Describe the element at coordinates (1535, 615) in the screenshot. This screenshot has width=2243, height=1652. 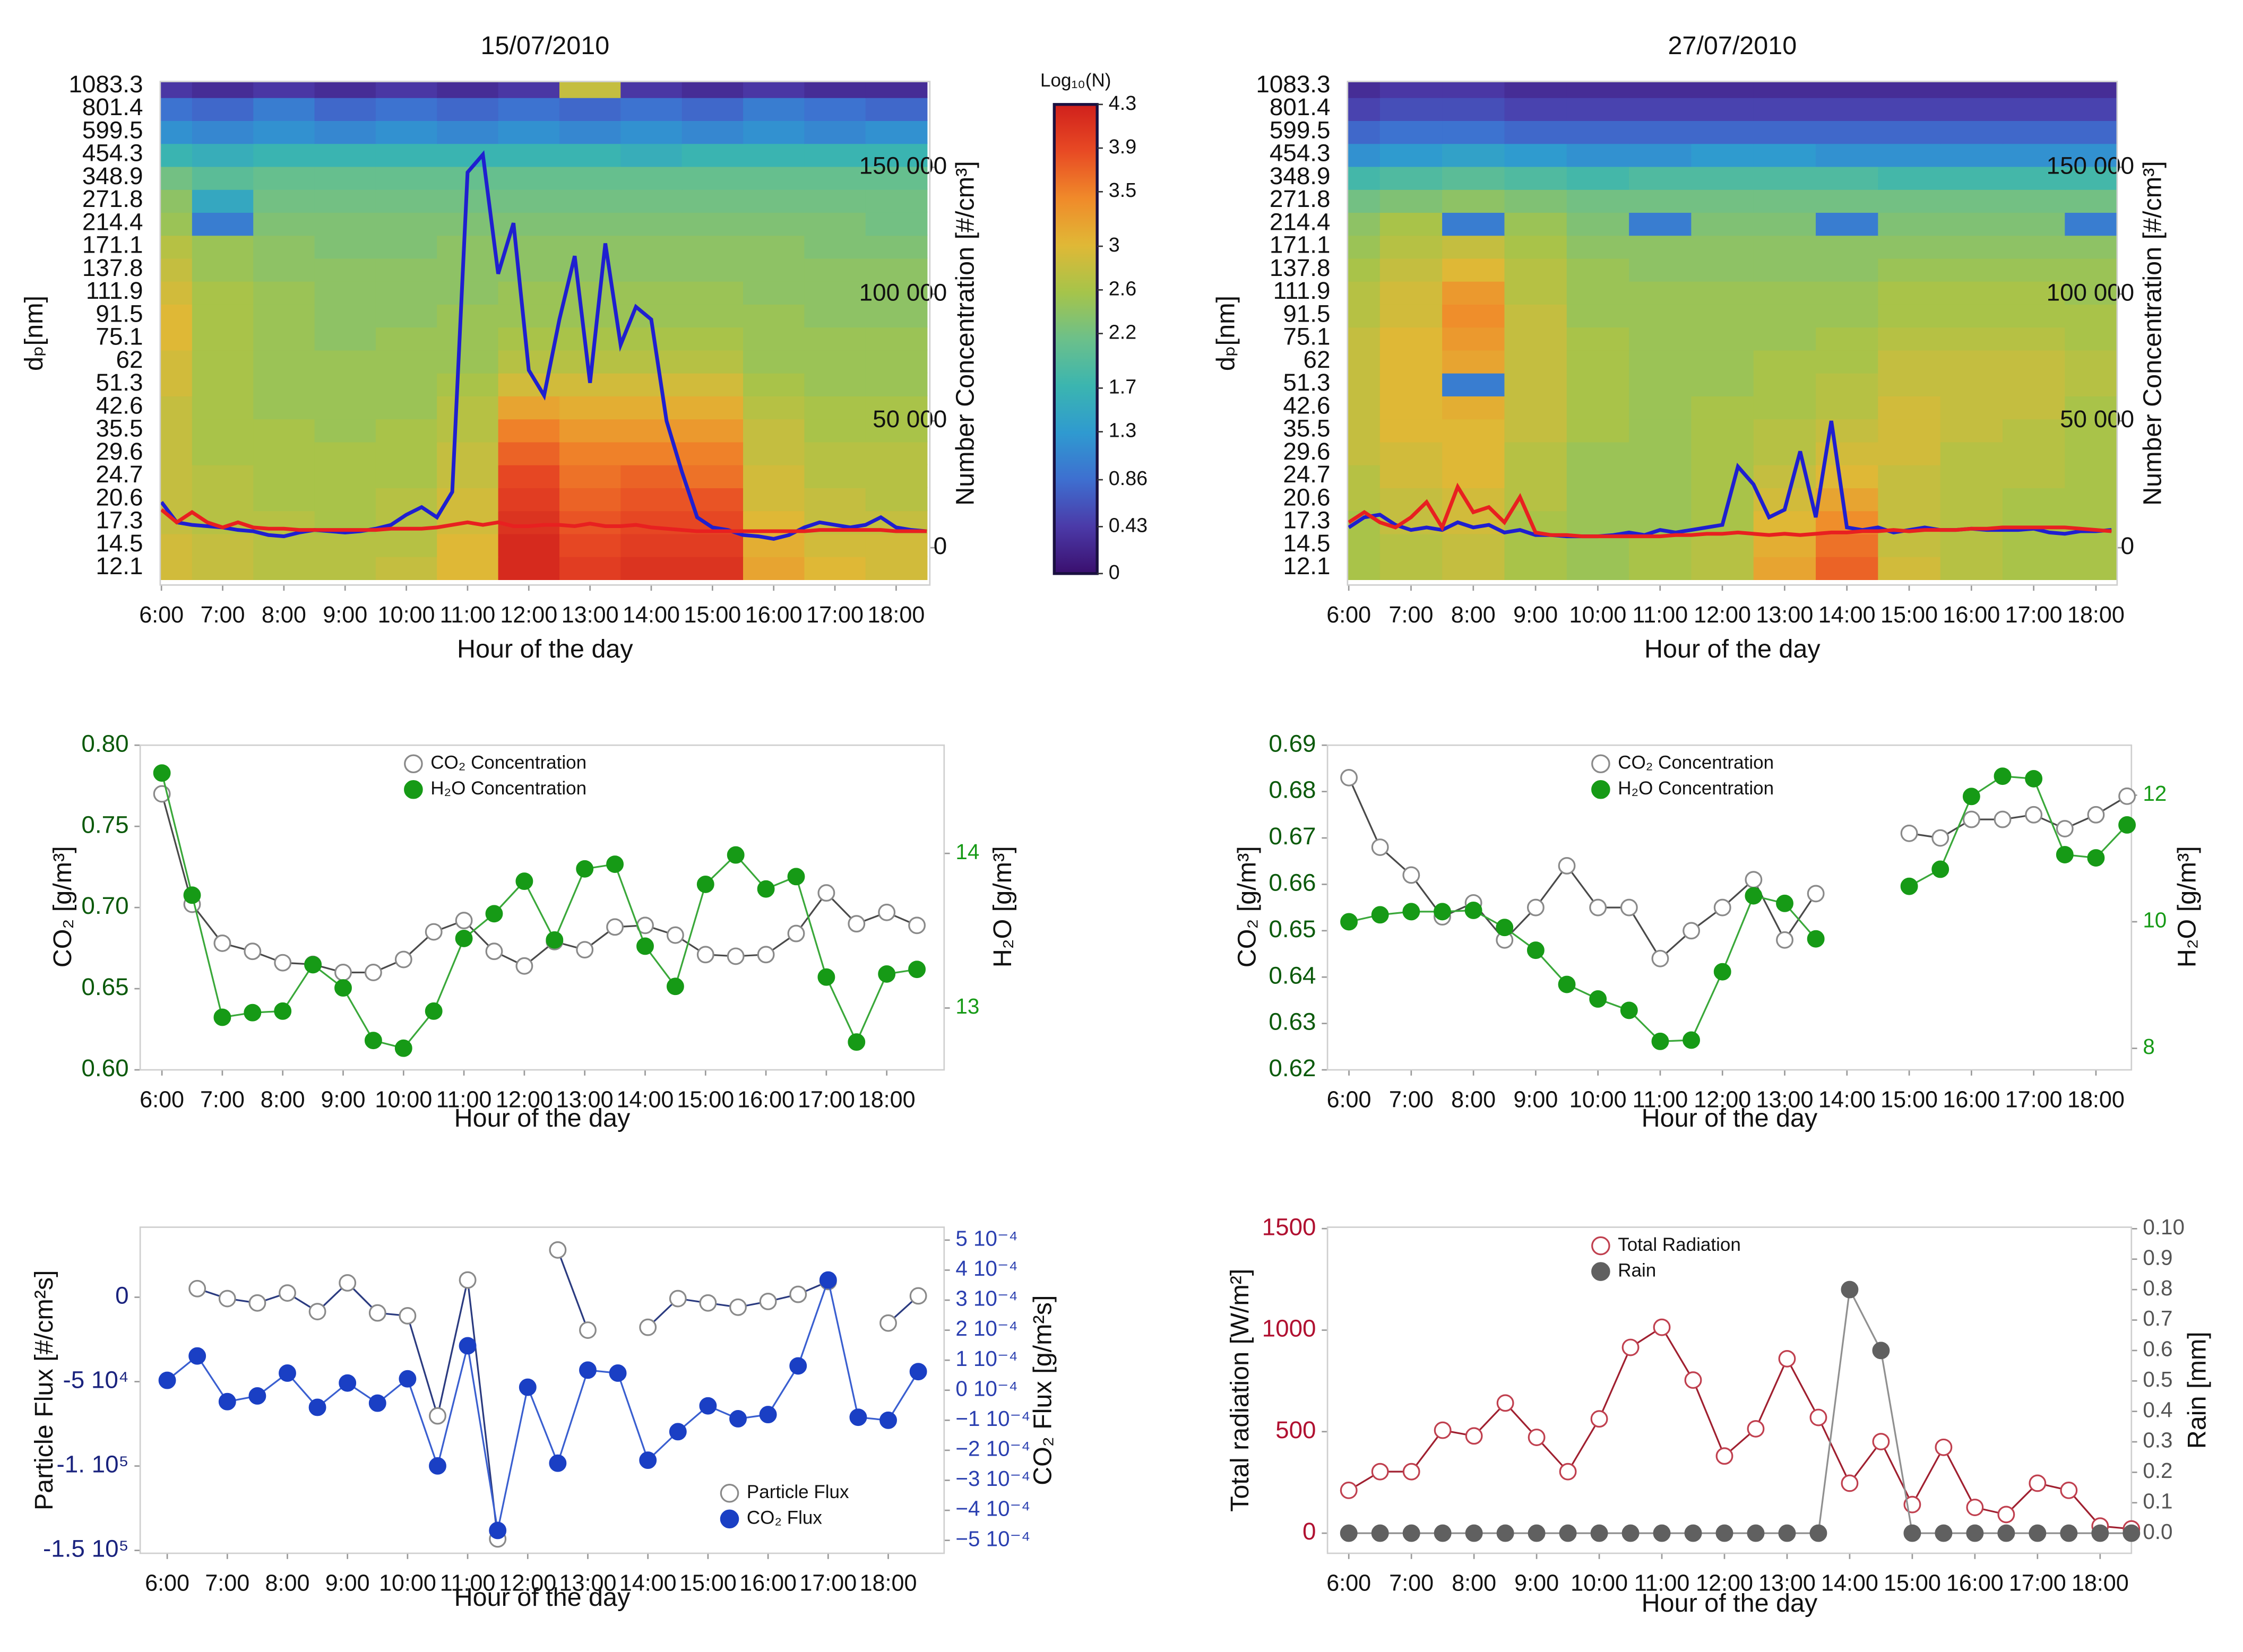
I see `x-tick-label: 9:00` at that location.